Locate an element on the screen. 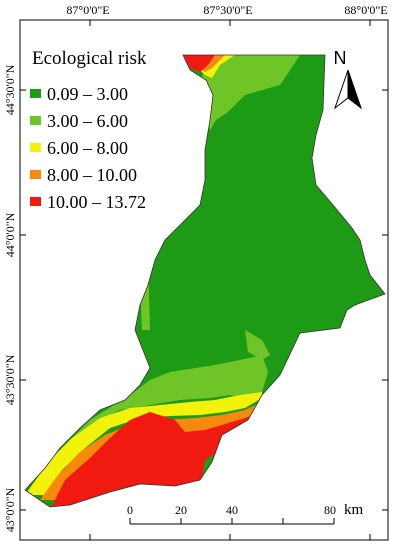 The image size is (400, 550). latitude-label: 43°0'0"N is located at coordinates (10, 509).